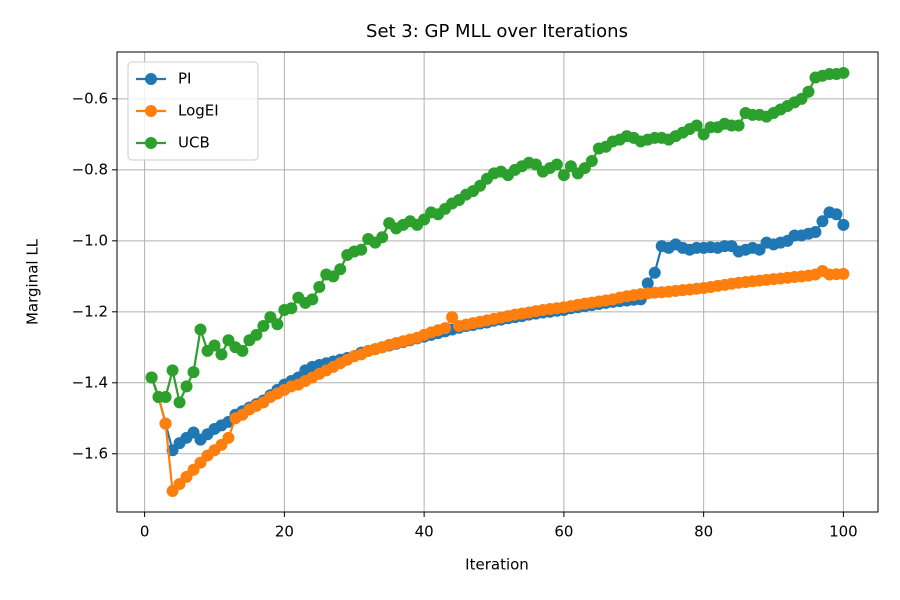 Image resolution: width=900 pixels, height=600 pixels. What do you see at coordinates (33, 281) in the screenshot?
I see `y-axis-label: Marginal LL` at bounding box center [33, 281].